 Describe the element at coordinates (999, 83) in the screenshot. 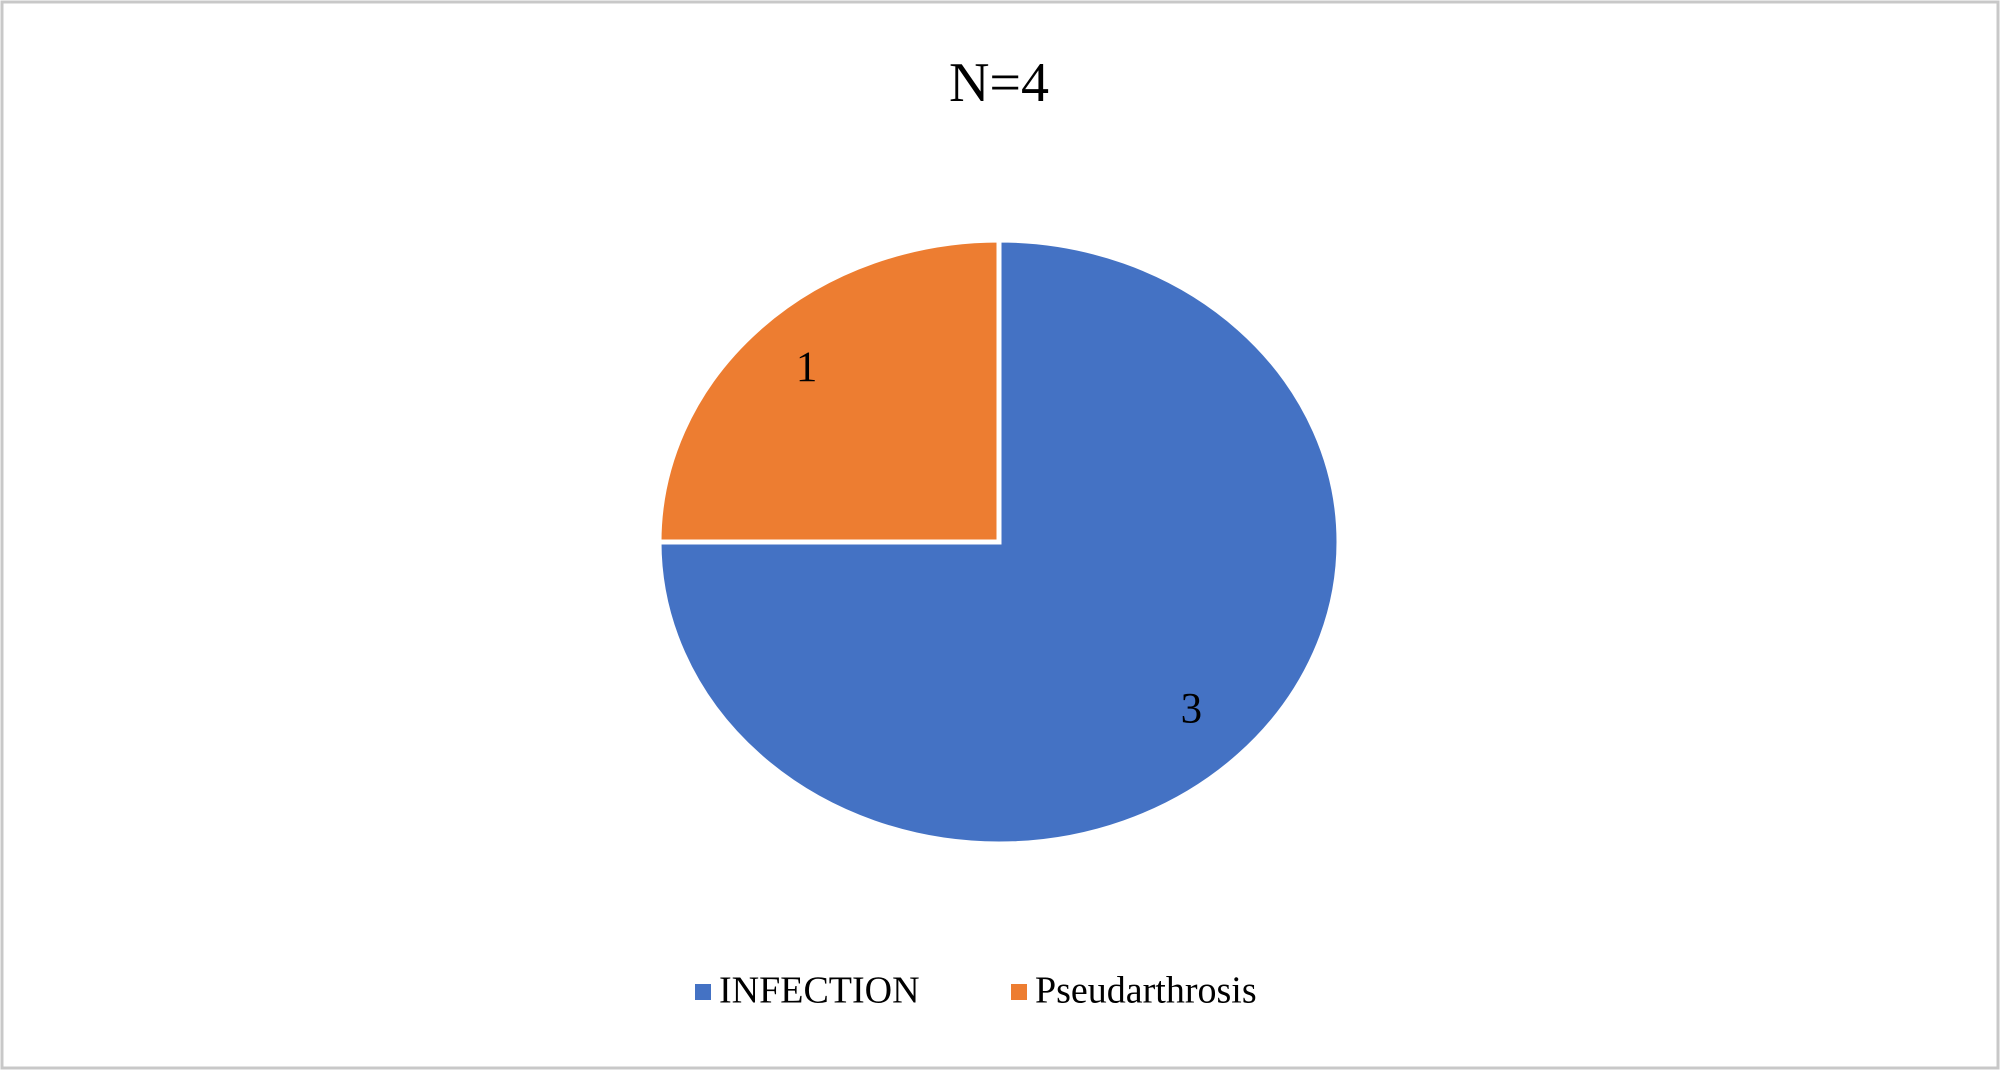

I see `chart-title: N=4` at that location.